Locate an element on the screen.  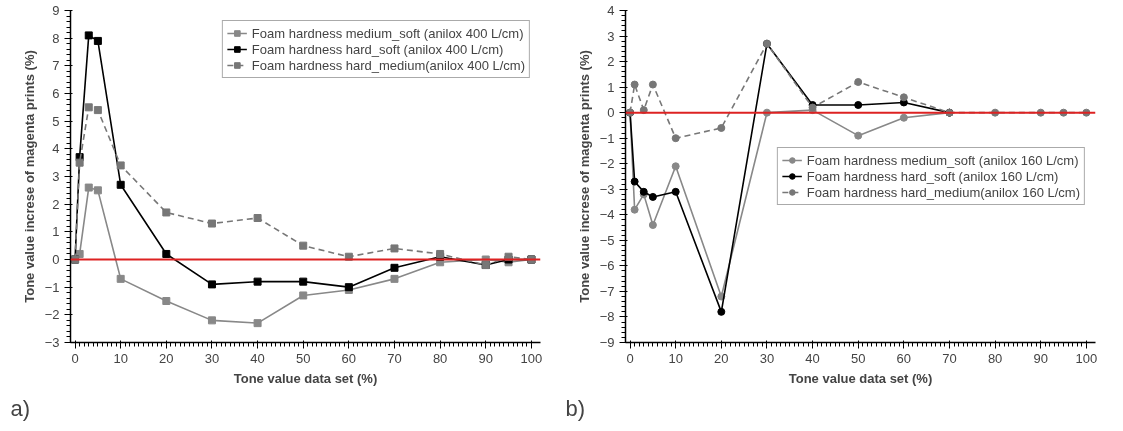
y-tick-label: 9 is located at coordinates (56, 10).